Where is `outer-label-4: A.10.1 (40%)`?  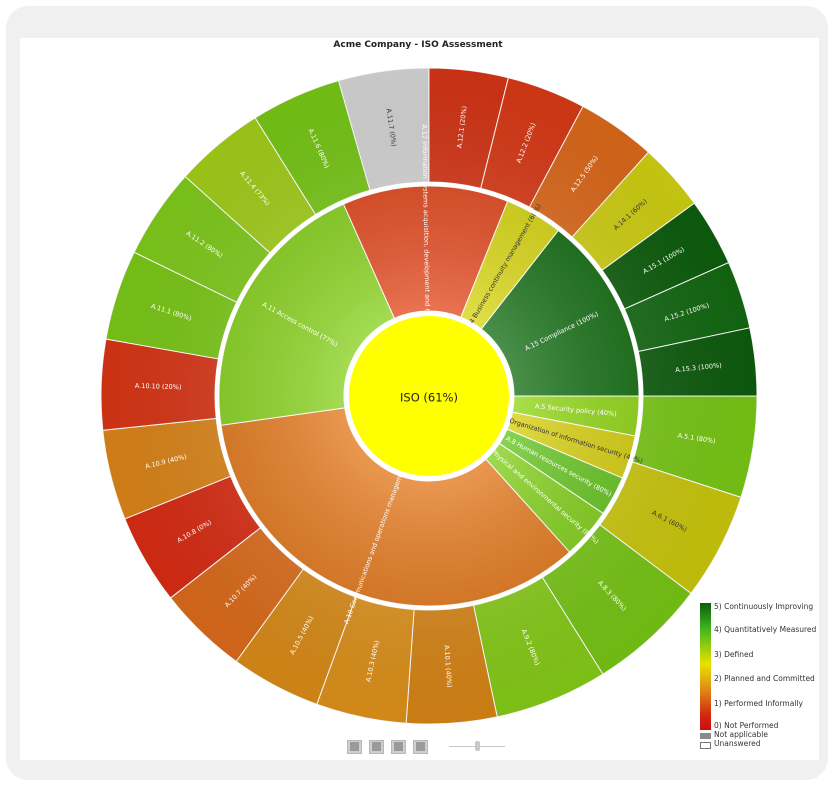
outer-label-4: A.10.1 (40%) is located at coordinates (447, 666).